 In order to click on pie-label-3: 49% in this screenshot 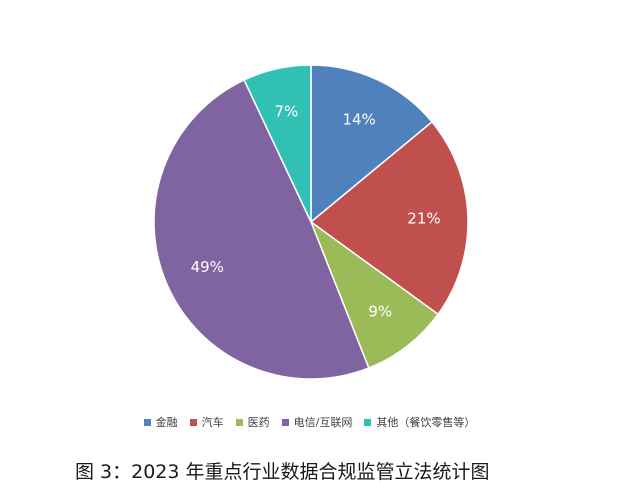, I will do `click(207, 267)`.